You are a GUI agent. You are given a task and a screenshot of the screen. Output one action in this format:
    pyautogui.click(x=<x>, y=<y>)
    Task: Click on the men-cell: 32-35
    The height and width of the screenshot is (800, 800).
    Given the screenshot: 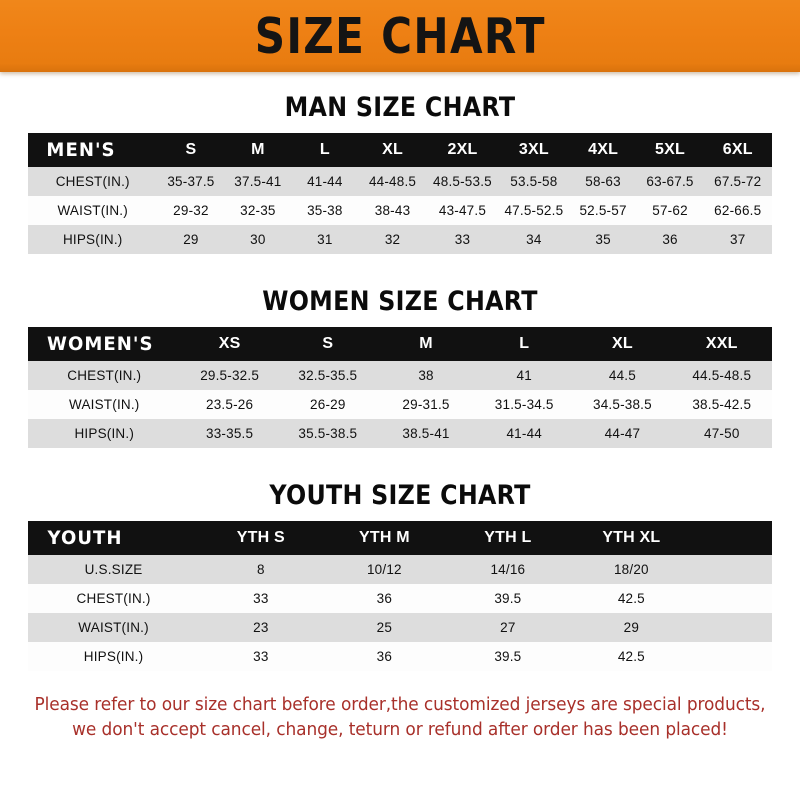 What is the action you would take?
    pyautogui.click(x=258, y=210)
    